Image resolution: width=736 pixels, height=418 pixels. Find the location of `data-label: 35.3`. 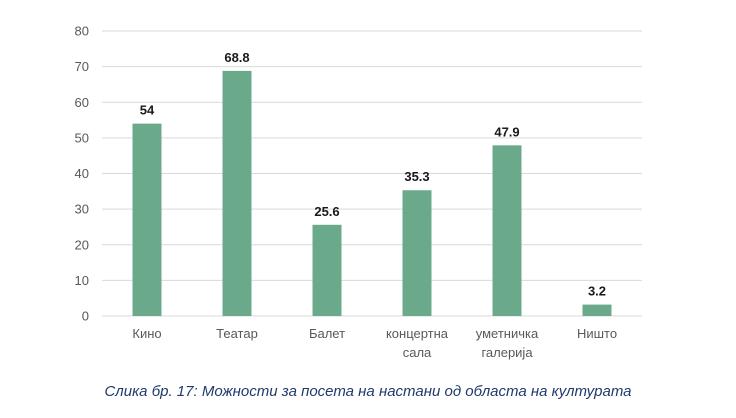

data-label: 35.3 is located at coordinates (416, 176).